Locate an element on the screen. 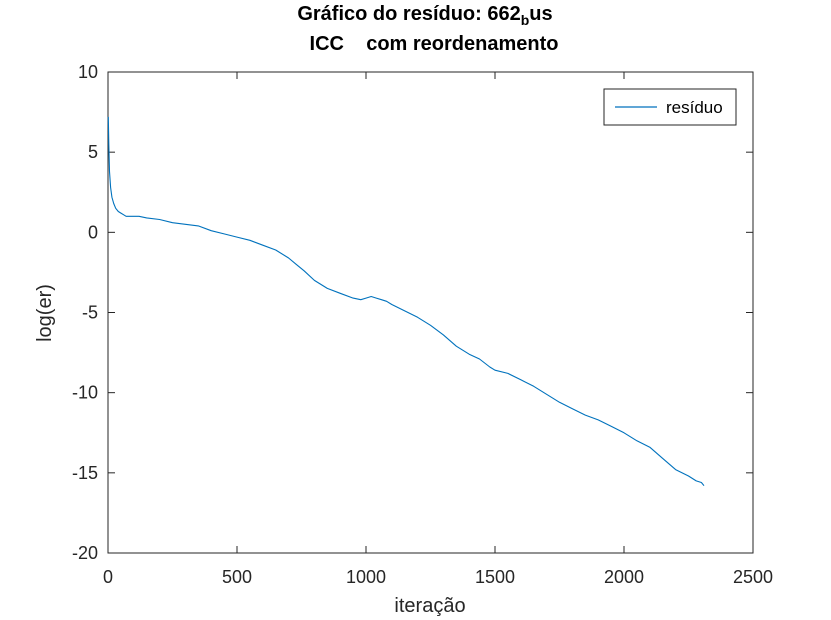  y-tick-label: -5 is located at coordinates (90, 313).